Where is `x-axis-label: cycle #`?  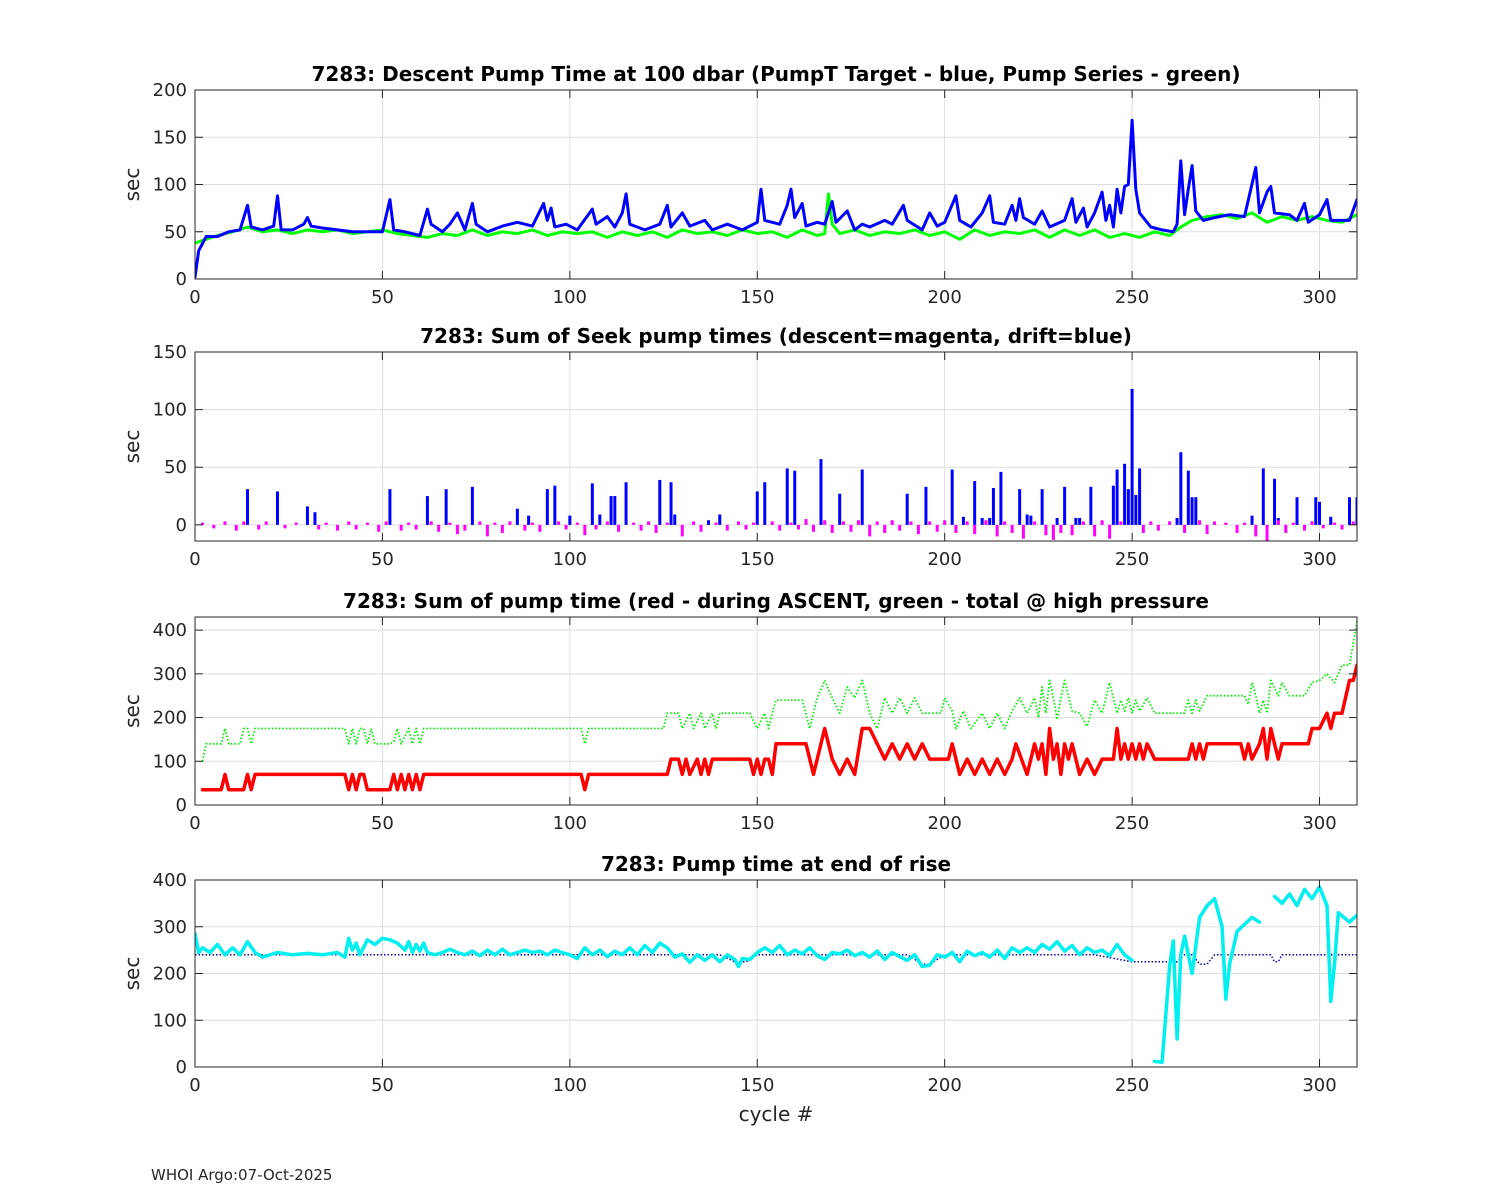
x-axis-label: cycle # is located at coordinates (776, 1114).